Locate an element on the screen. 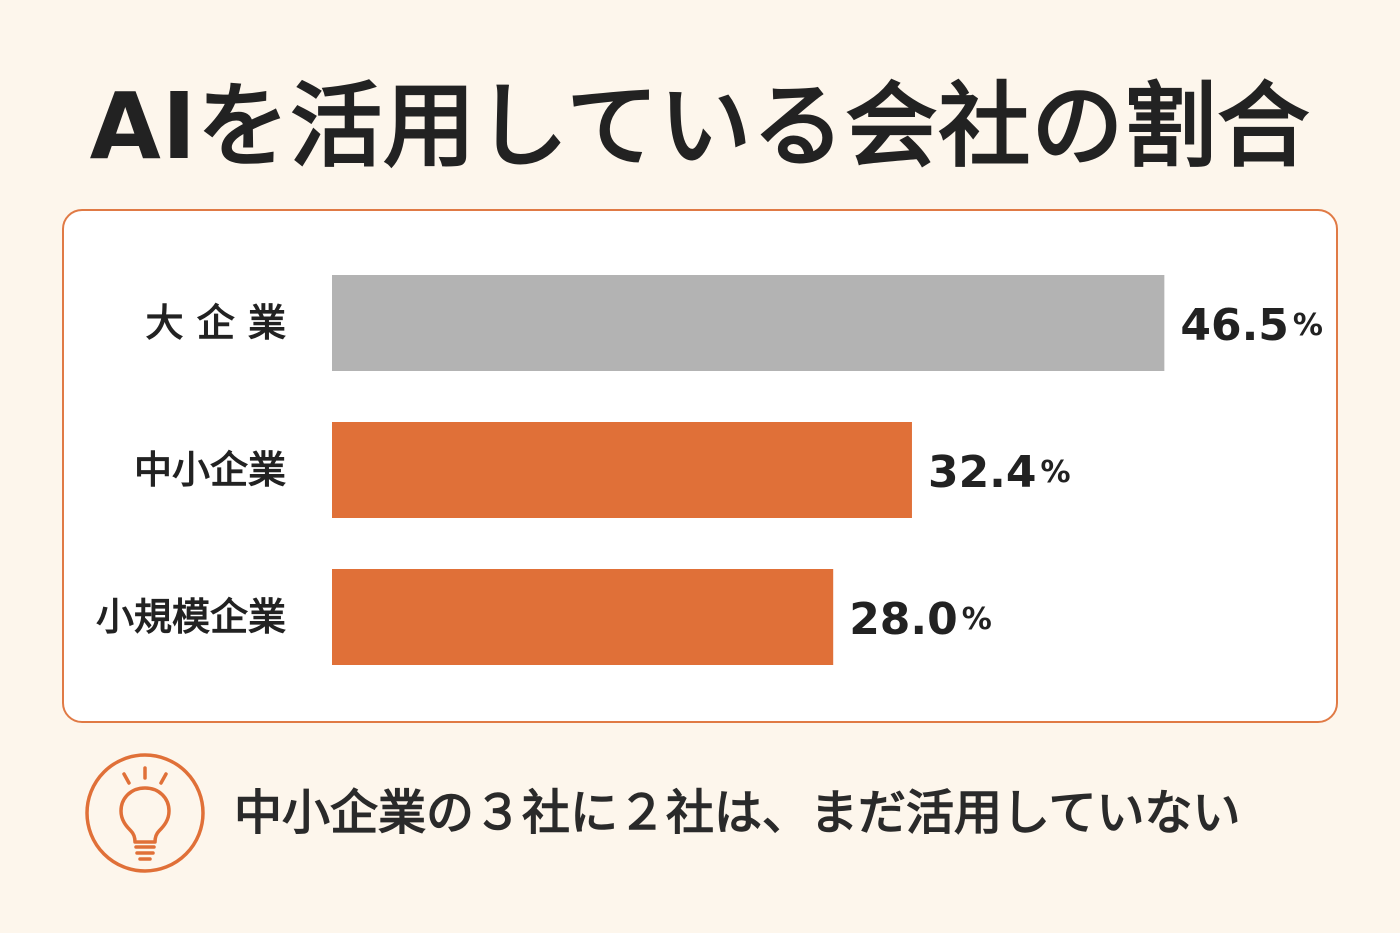  category-label: 大 企 業 is located at coordinates (216, 323).